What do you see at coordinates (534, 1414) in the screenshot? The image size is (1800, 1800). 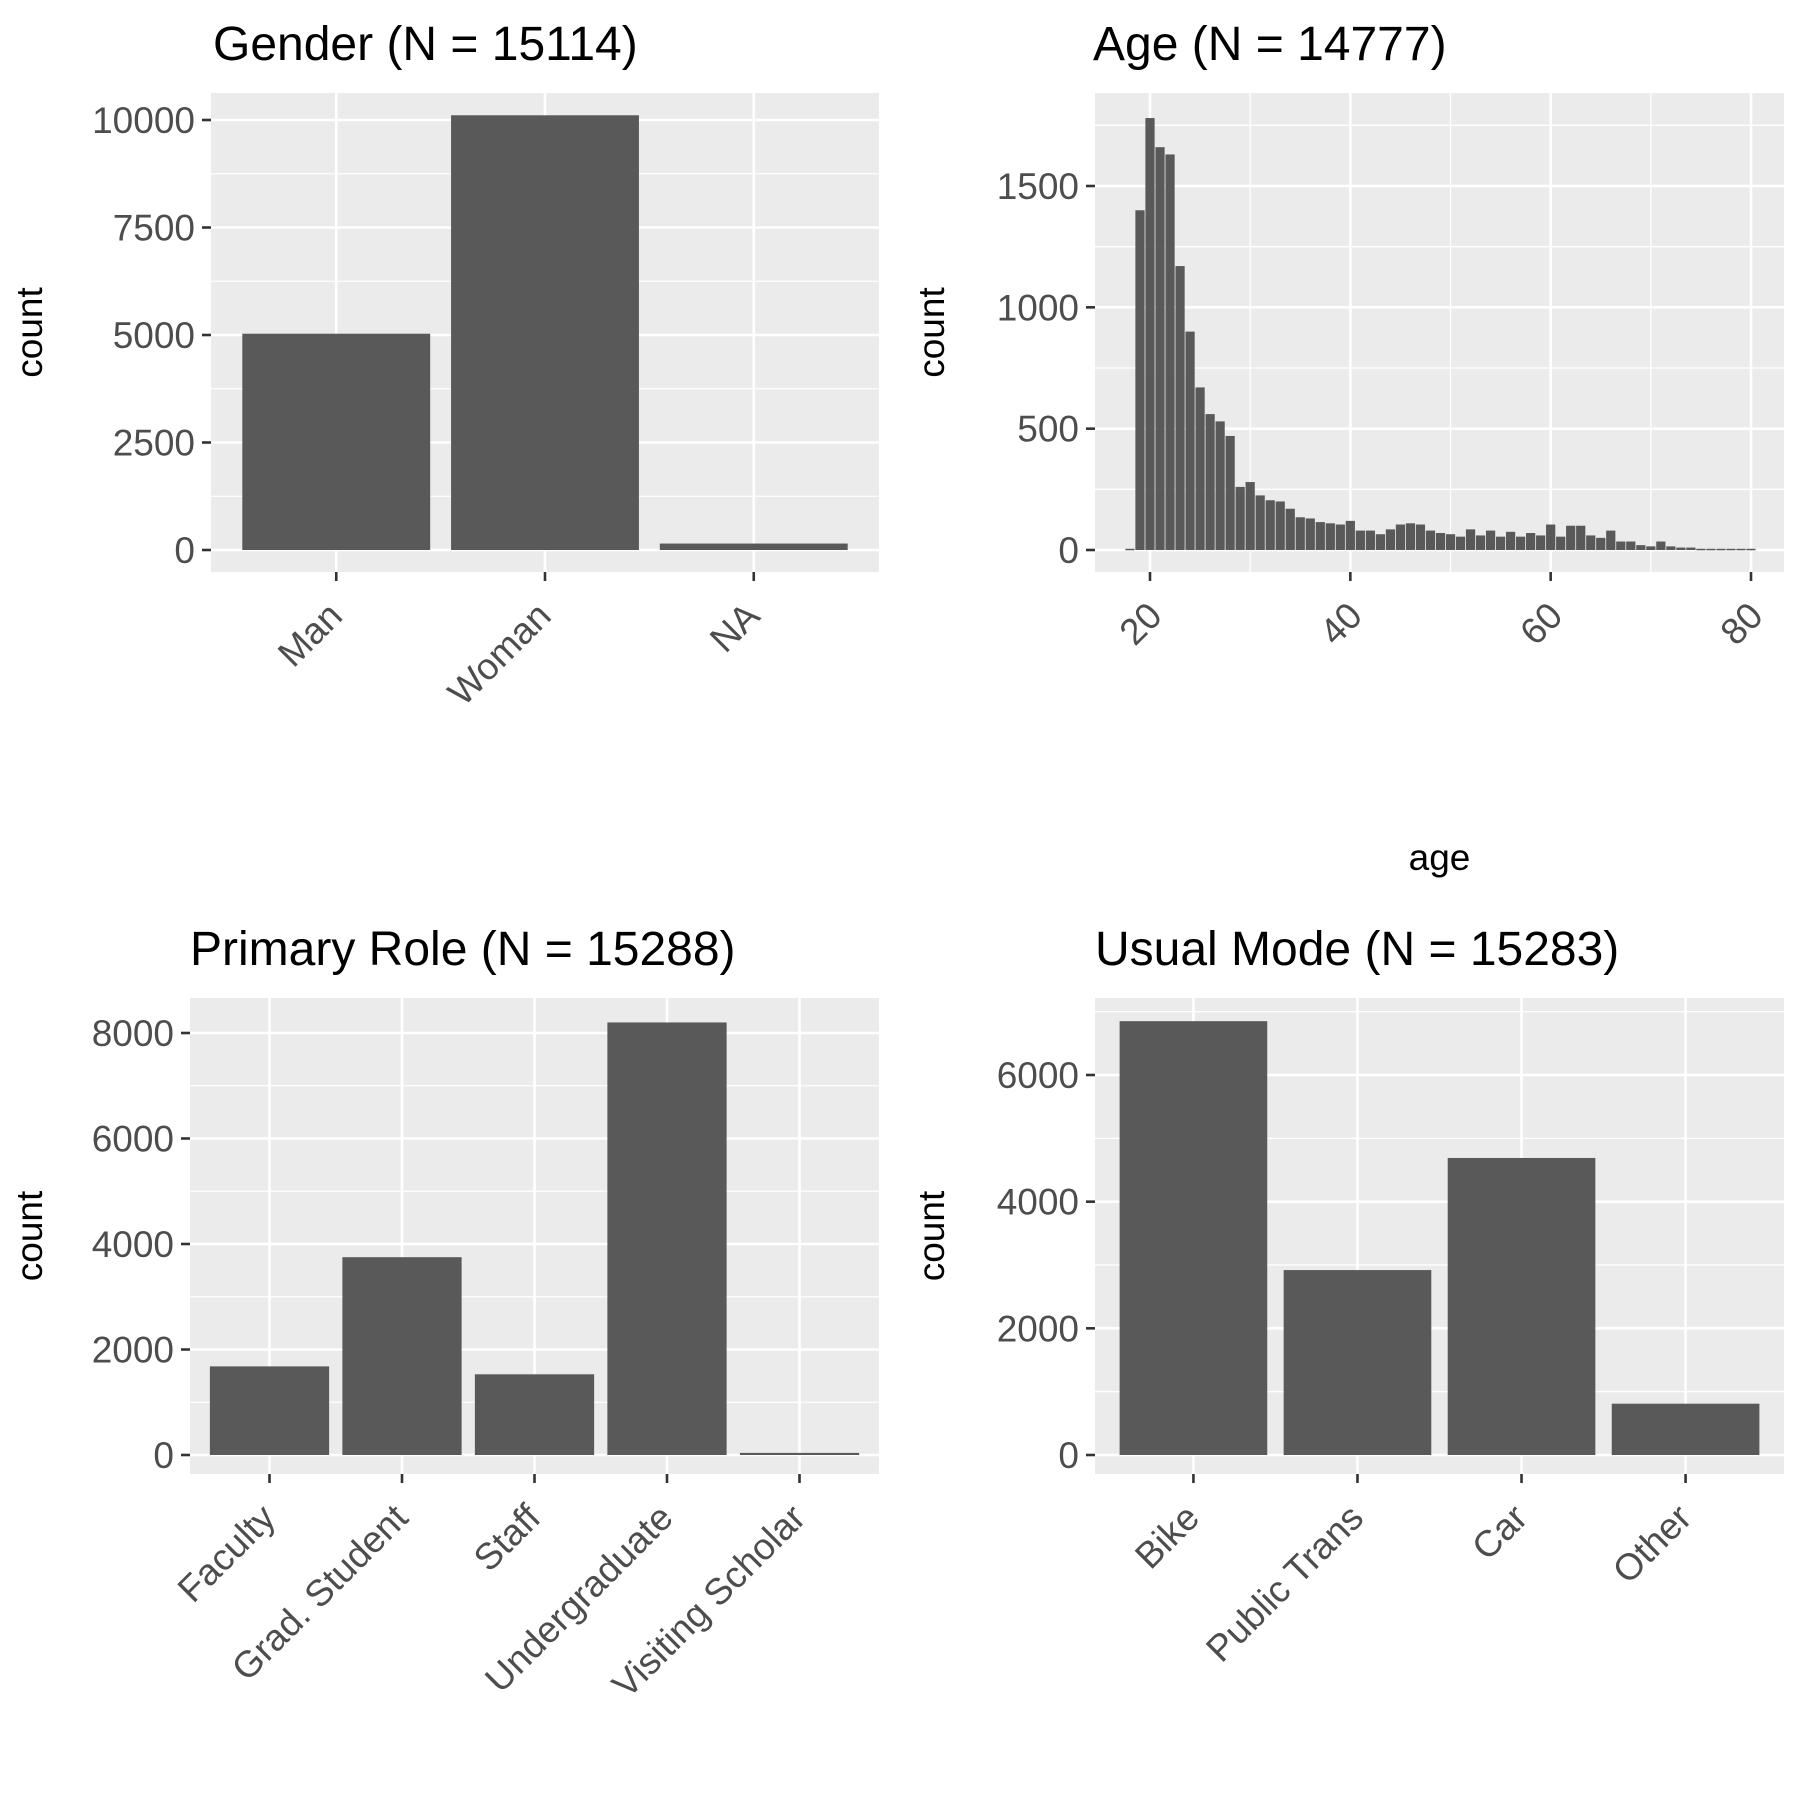 I see `bar-staff` at bounding box center [534, 1414].